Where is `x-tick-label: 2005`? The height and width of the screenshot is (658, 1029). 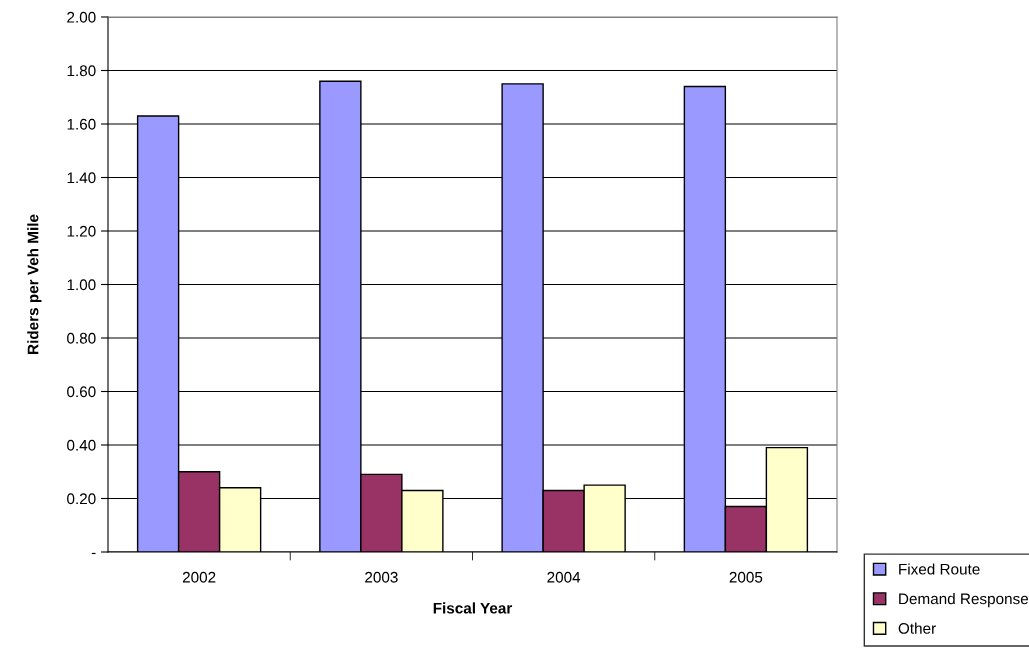
x-tick-label: 2005 is located at coordinates (746, 577).